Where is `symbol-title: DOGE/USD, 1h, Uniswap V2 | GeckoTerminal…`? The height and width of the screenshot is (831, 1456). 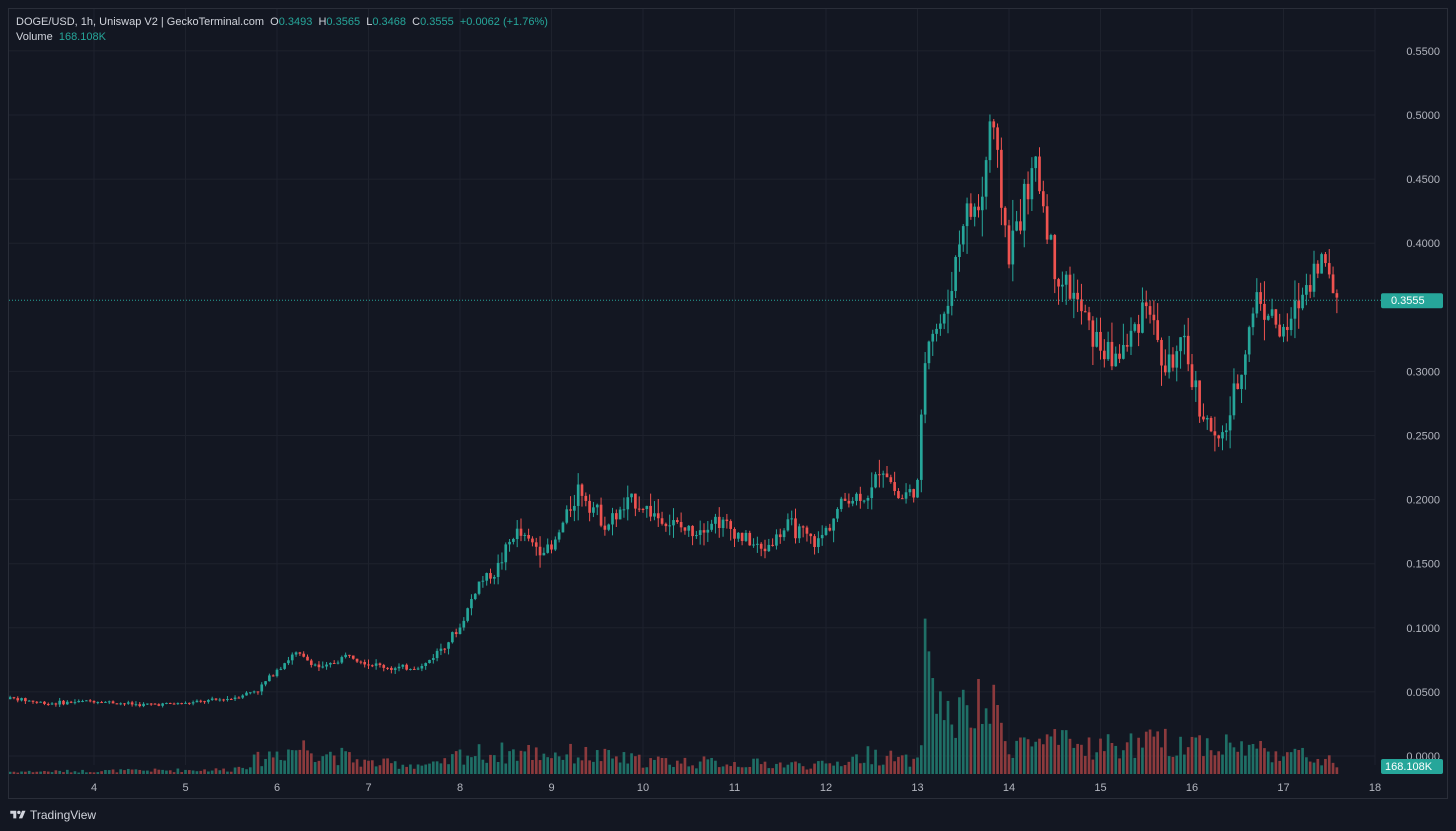 symbol-title: DOGE/USD, 1h, Uniswap V2 | GeckoTerminal… is located at coordinates (140, 22).